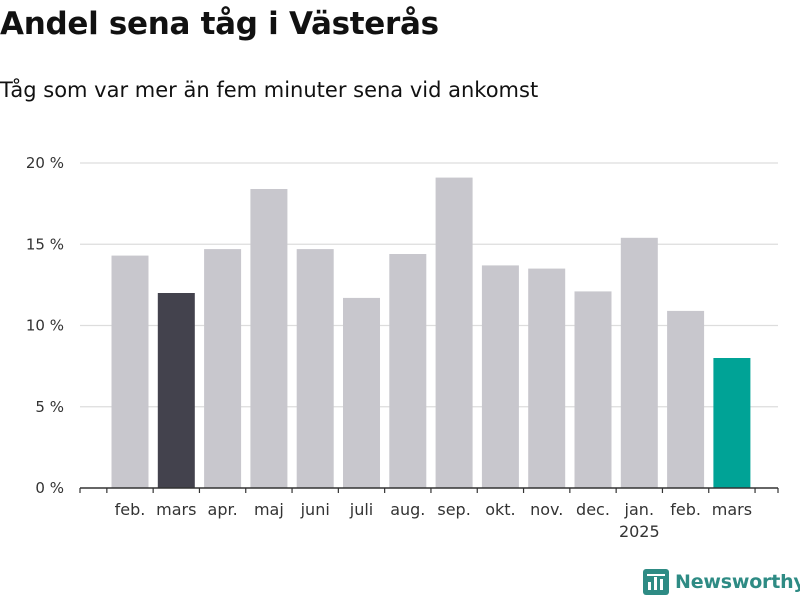  Describe the element at coordinates (546, 509) in the screenshot. I see `x-tick-label: nov.` at that location.